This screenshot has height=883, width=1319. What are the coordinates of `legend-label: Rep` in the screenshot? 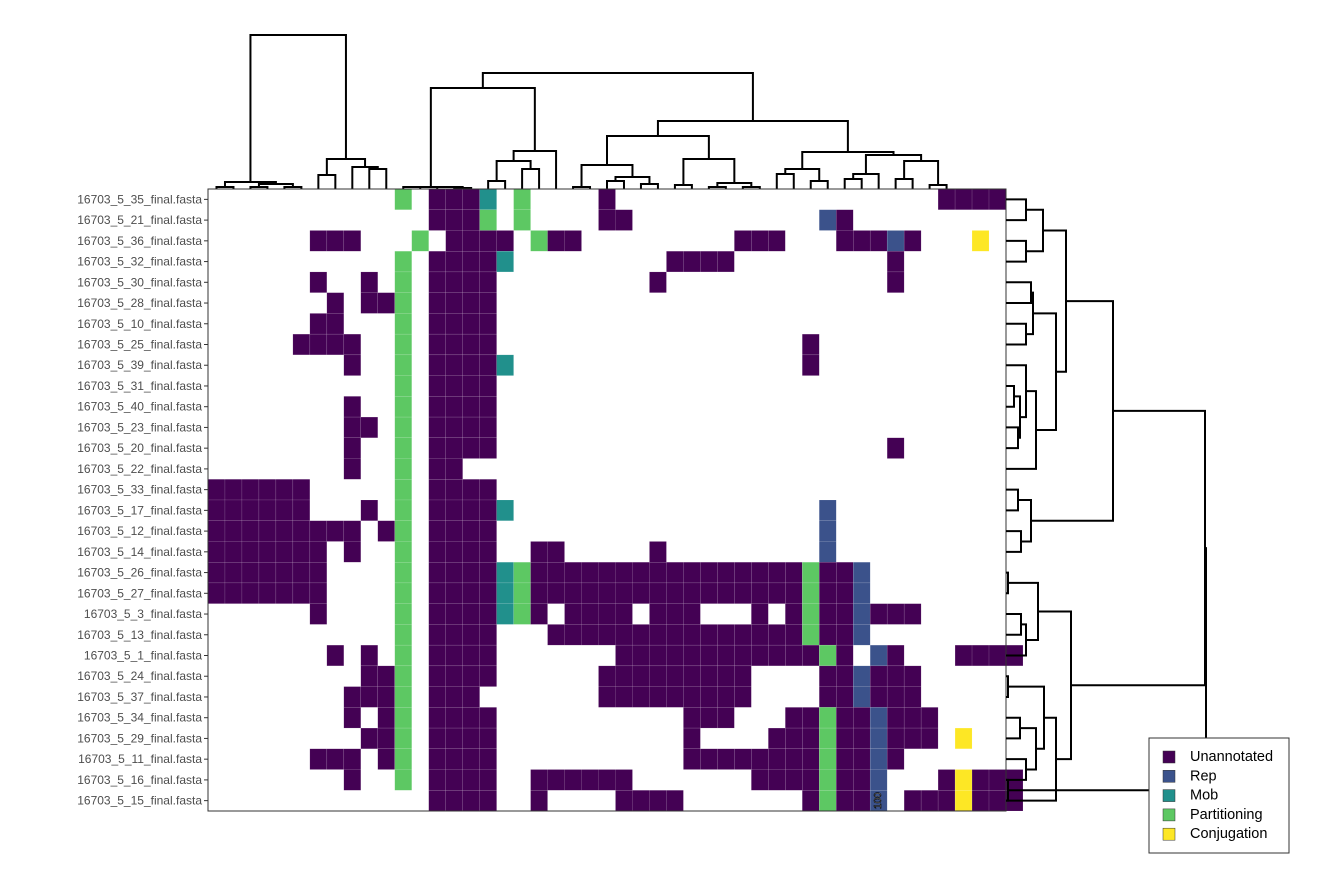 It's located at (1203, 776).